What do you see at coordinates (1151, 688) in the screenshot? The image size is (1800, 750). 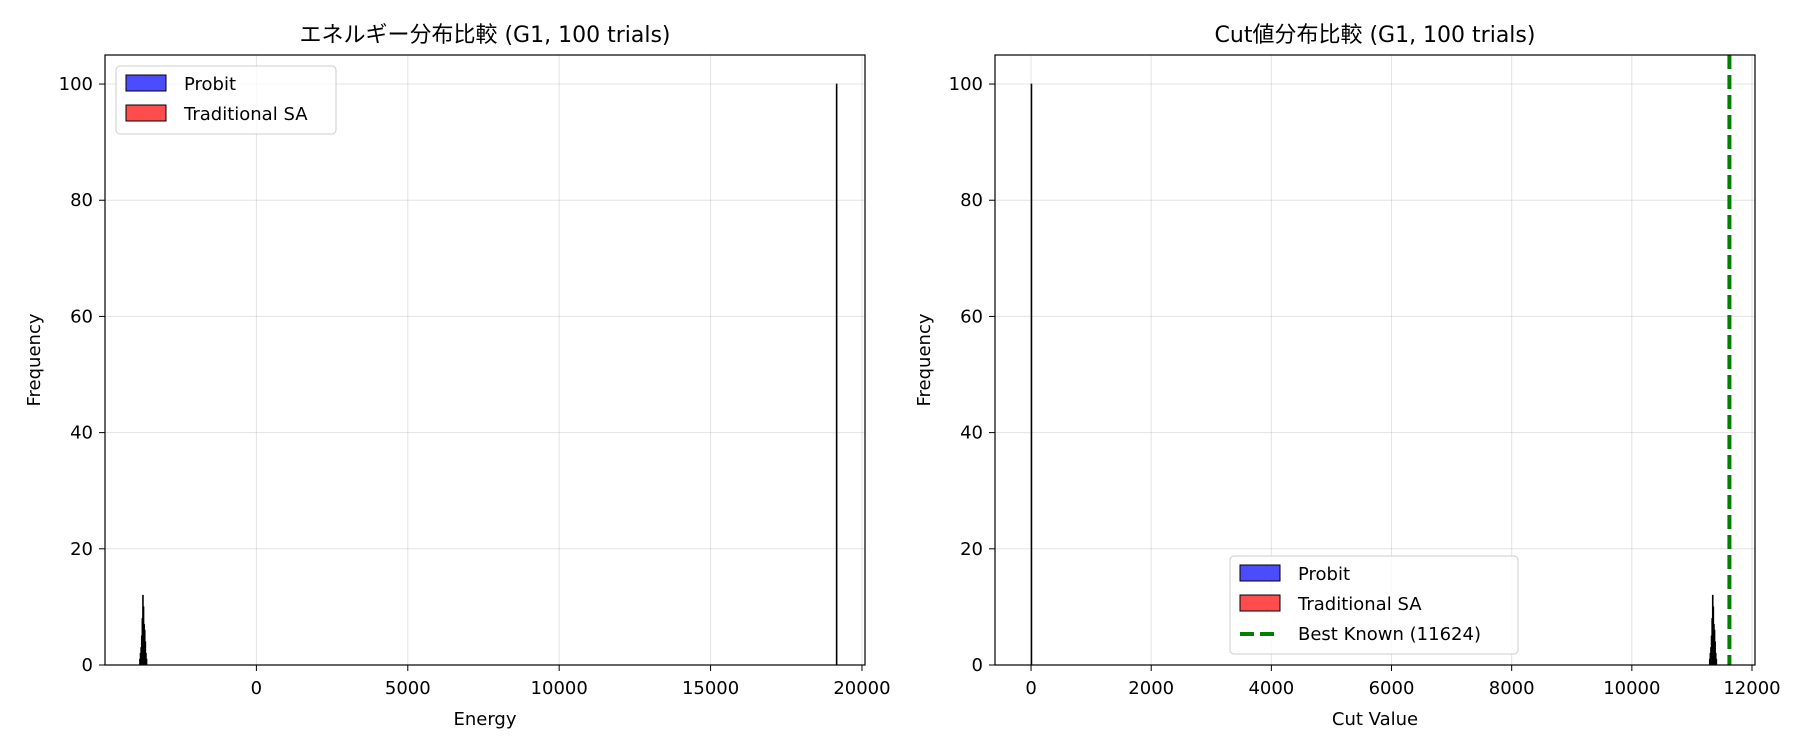 I see `x-tick-label: 2000` at bounding box center [1151, 688].